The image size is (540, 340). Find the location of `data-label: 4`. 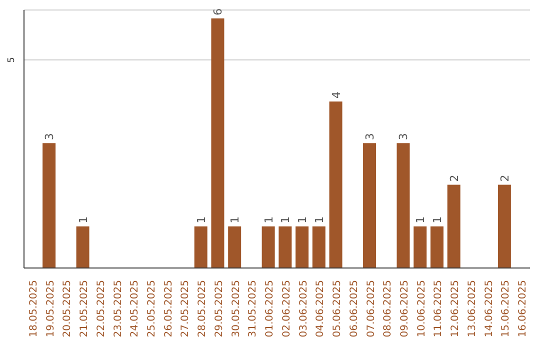

data-label: 4 is located at coordinates (336, 95).